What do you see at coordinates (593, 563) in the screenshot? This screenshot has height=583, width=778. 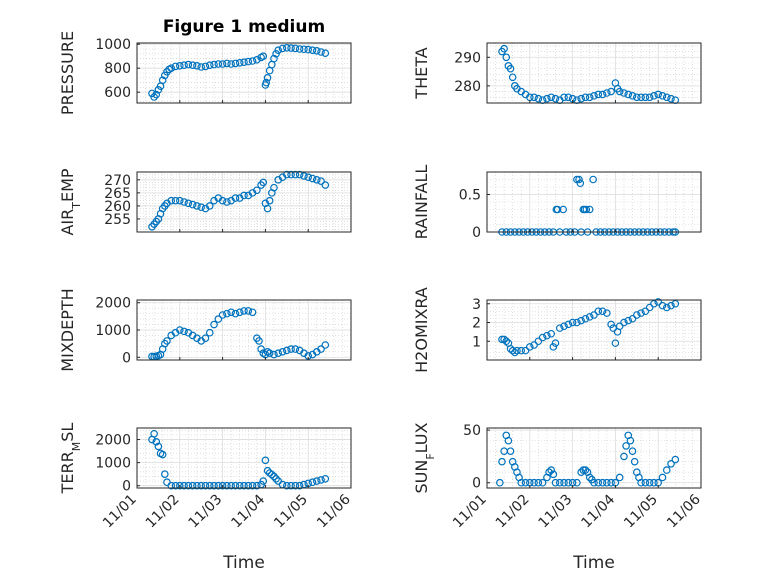 I see `x-axis-label: Time` at bounding box center [593, 563].